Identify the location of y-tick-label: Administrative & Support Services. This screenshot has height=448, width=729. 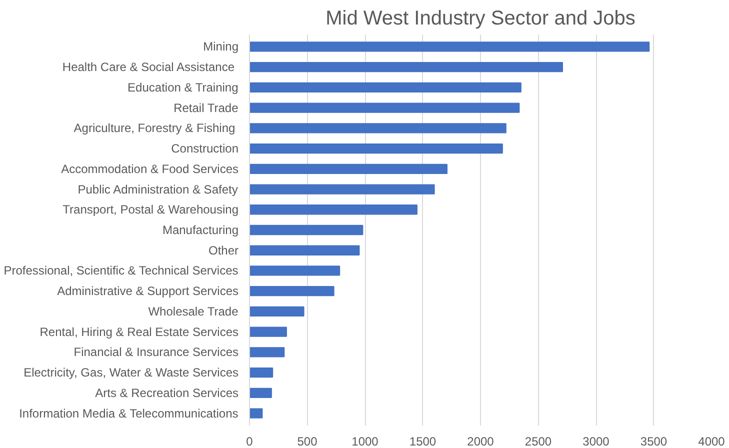
(147, 291).